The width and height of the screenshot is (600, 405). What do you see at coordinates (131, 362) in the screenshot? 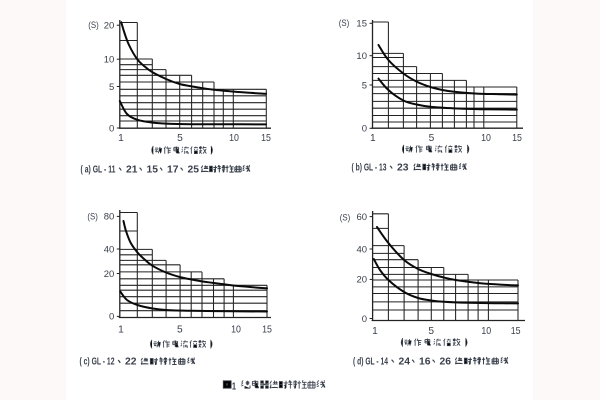
I see `svg-text: 22` at bounding box center [131, 362].